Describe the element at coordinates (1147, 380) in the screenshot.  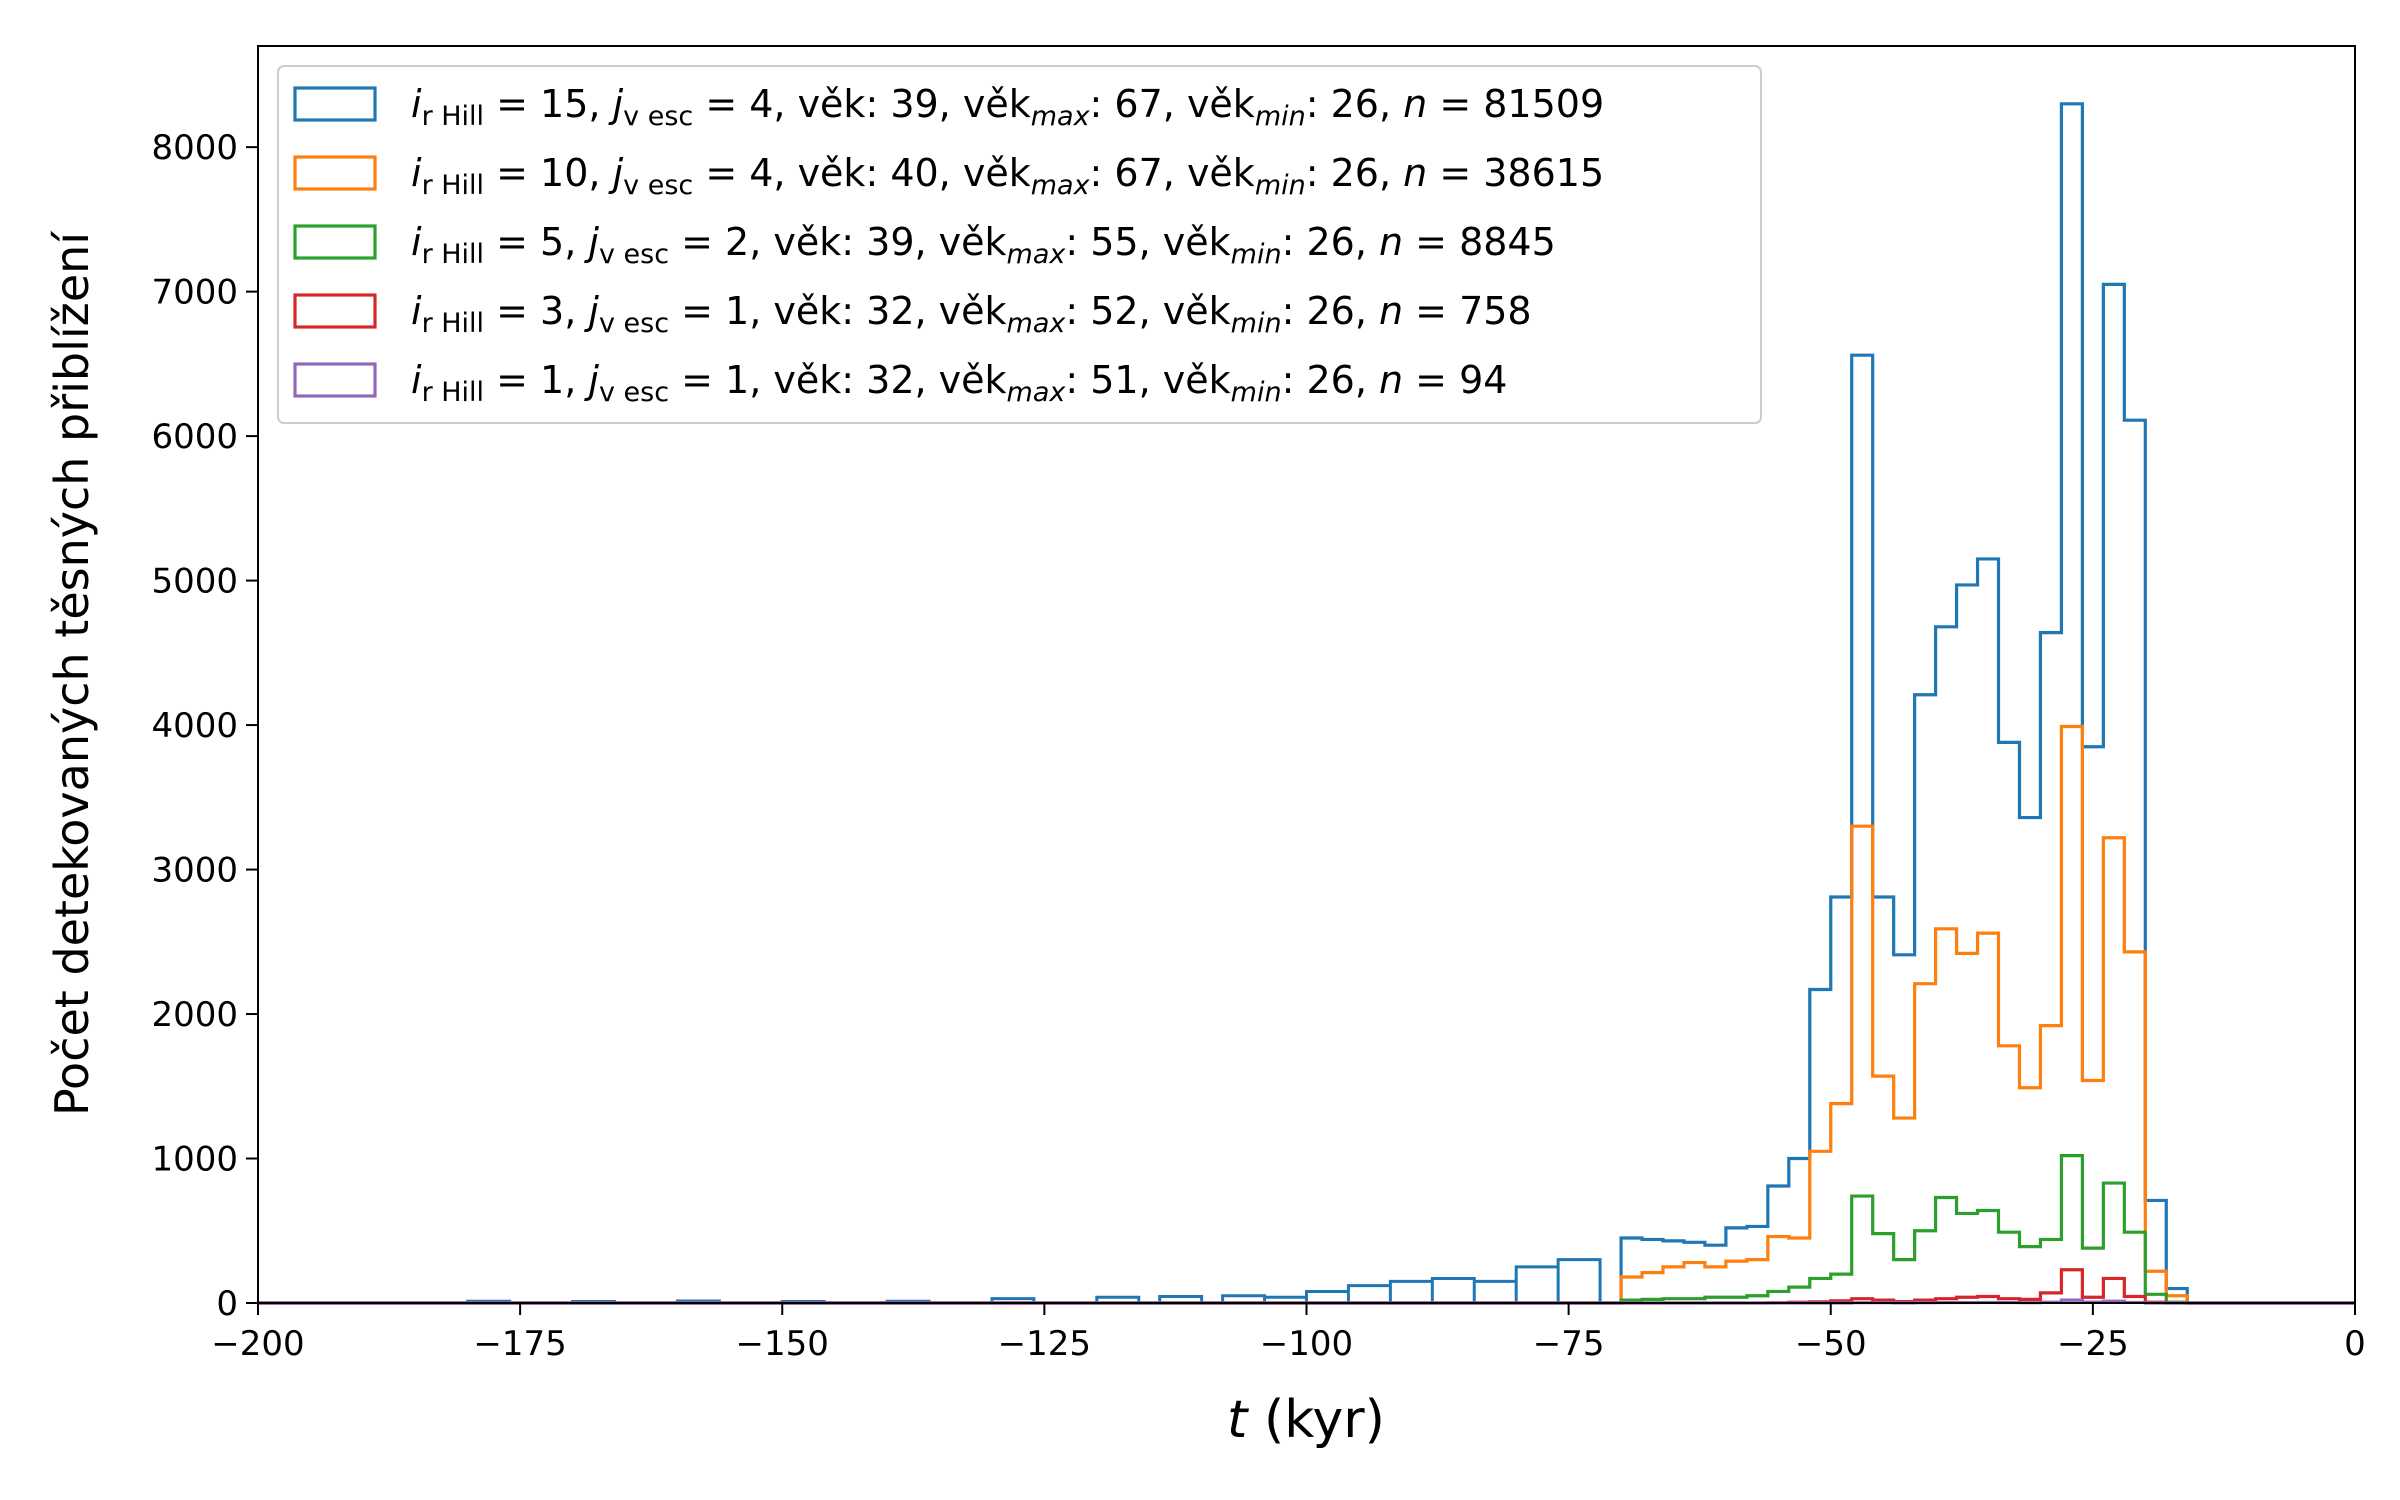
I see `legend-entry-part: : 51, věk` at that location.